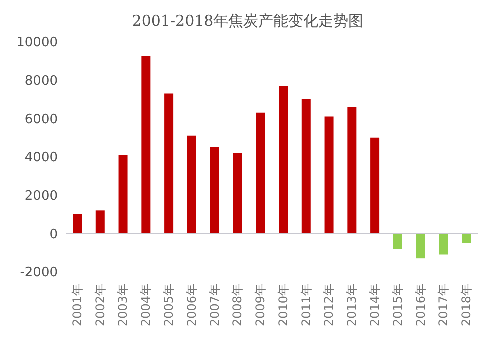 This screenshot has width=500, height=341. I want to click on x-tick-label: 2008年, so click(237, 305).